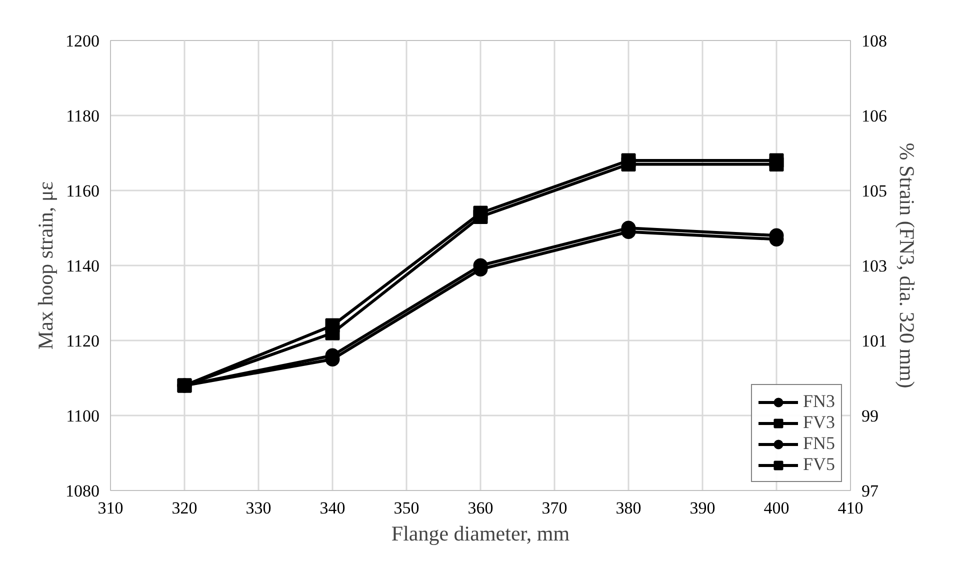  I want to click on x-tick-label: 380, so click(629, 508).